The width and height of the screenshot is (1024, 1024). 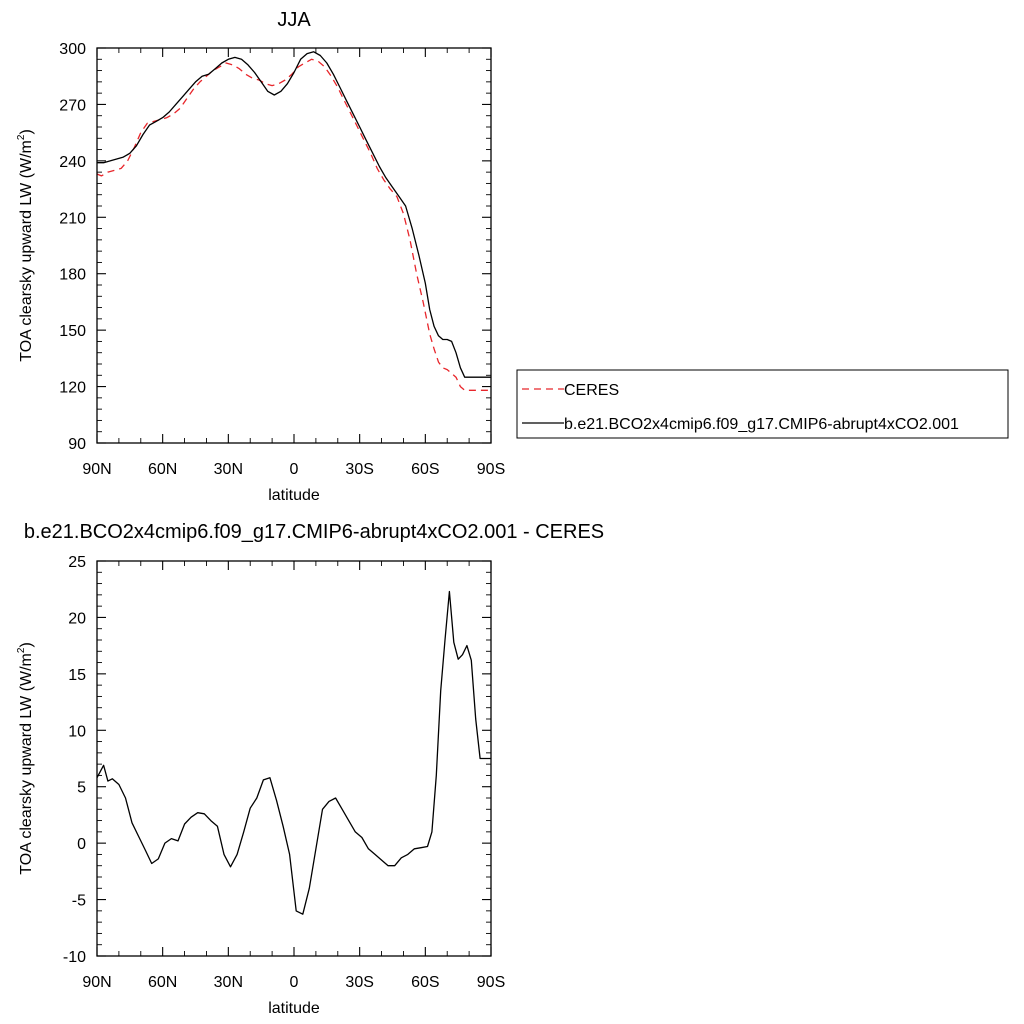 I want to click on bottom-y-axis-label-main: TOA clearsky upward LW (W/m, so click(x=26, y=764).